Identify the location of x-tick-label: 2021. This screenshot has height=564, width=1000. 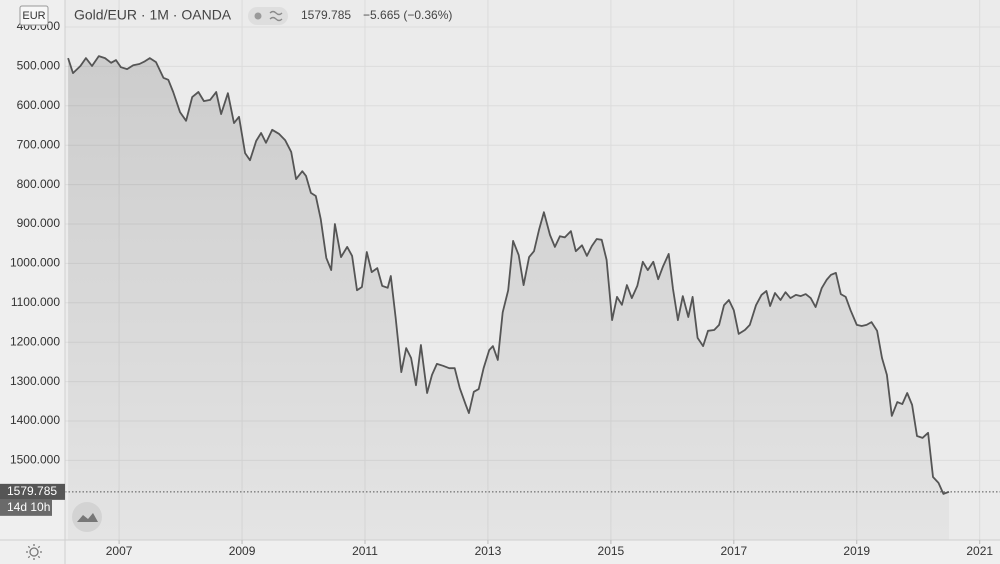
(979, 551).